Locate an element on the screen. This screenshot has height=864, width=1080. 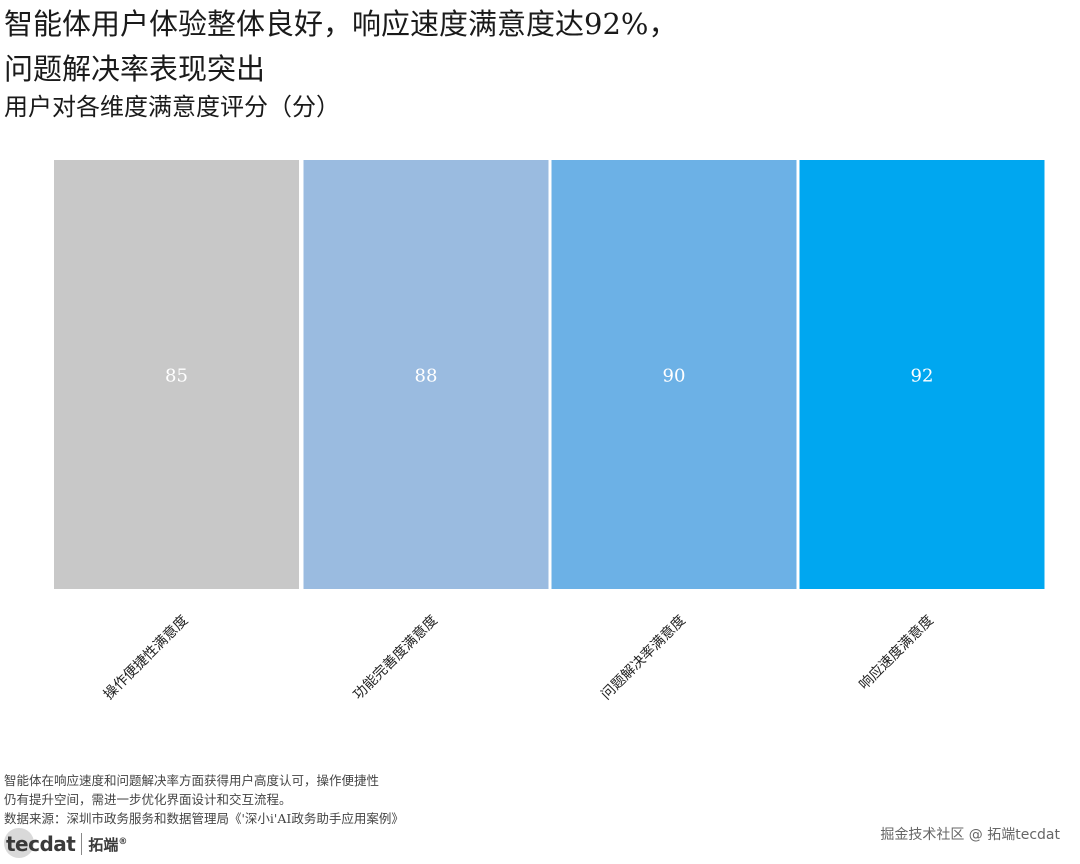
headline-line-2: 问题解决率表现突出 is located at coordinates (135, 69).